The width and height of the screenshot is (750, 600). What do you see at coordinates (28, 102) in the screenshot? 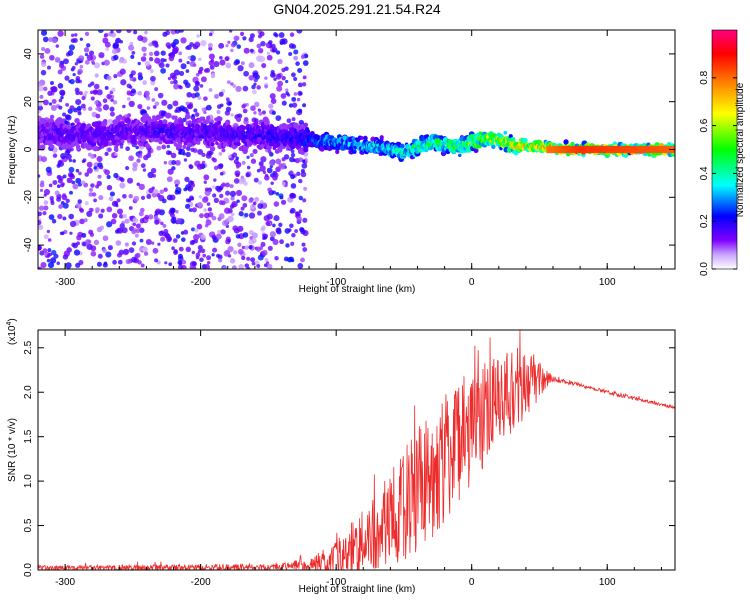
I see `heatmap-y-tick-label: 20` at bounding box center [28, 102].